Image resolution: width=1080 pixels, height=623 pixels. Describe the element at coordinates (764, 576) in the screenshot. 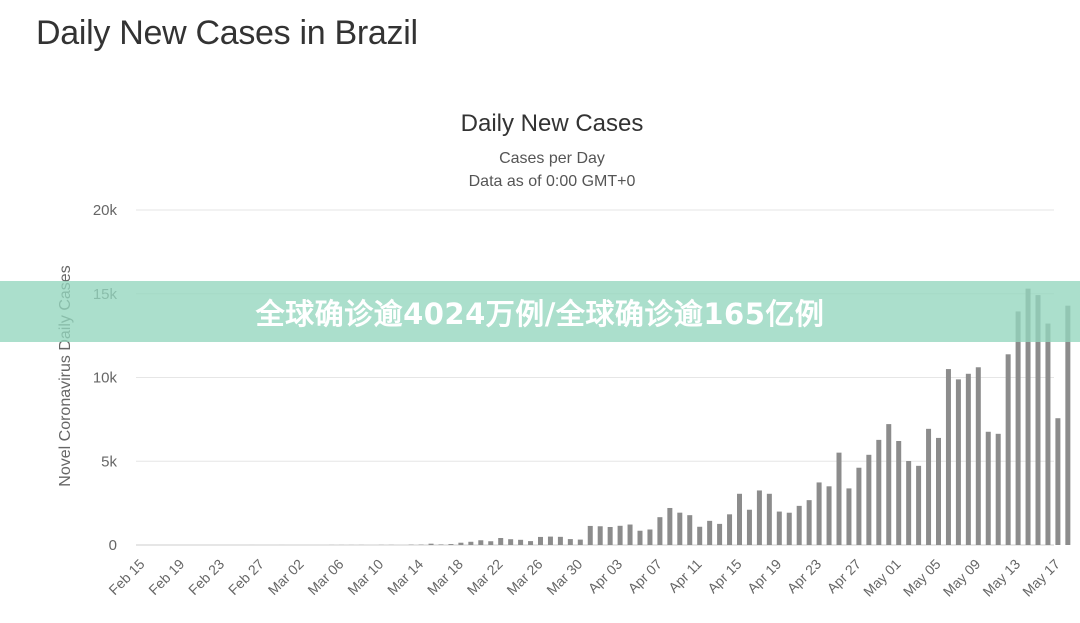

I see `x-tick-label: Apr 19` at that location.